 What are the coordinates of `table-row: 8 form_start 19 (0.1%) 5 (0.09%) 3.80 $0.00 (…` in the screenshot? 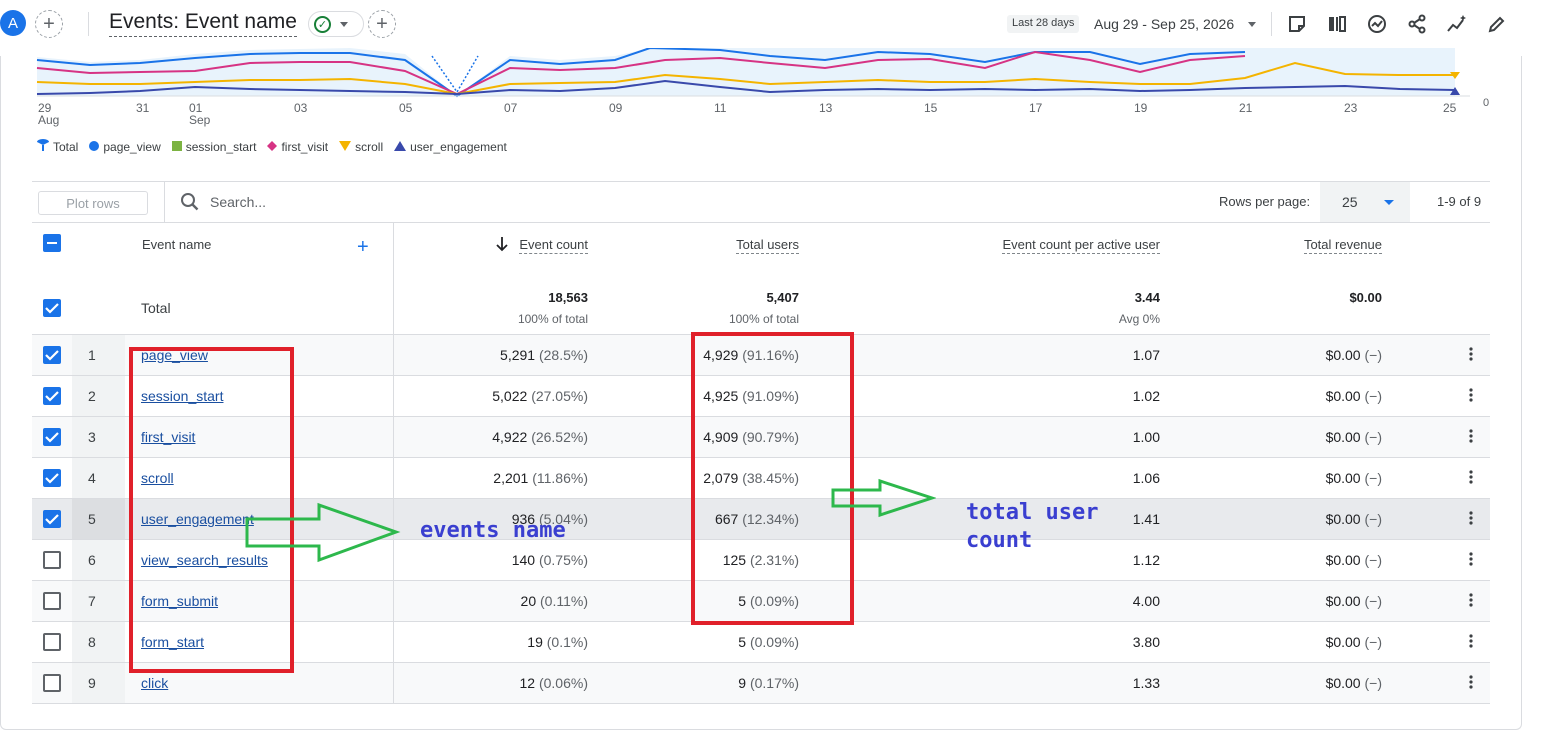 It's located at (761, 642).